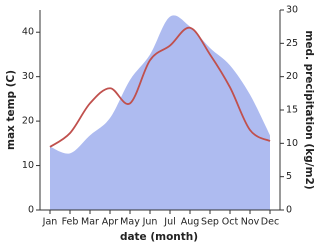 Image resolution: width=320 pixels, height=247 pixels. Describe the element at coordinates (70, 222) in the screenshot. I see `x-tick-label: Feb` at that location.